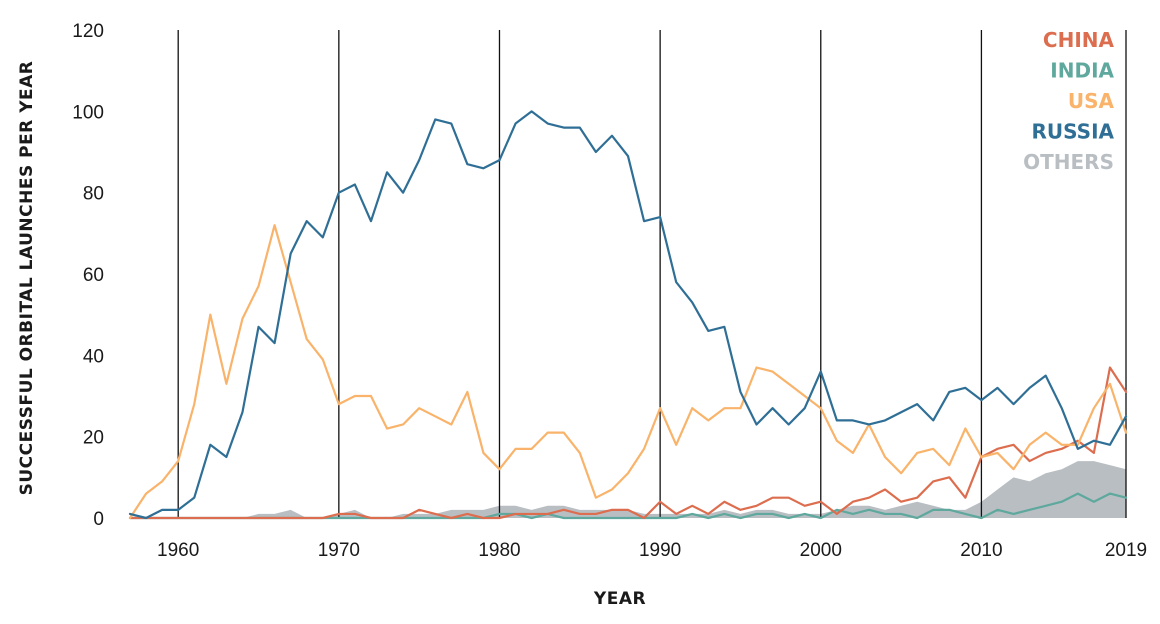  I want to click on series-areas, so click(628, 489).